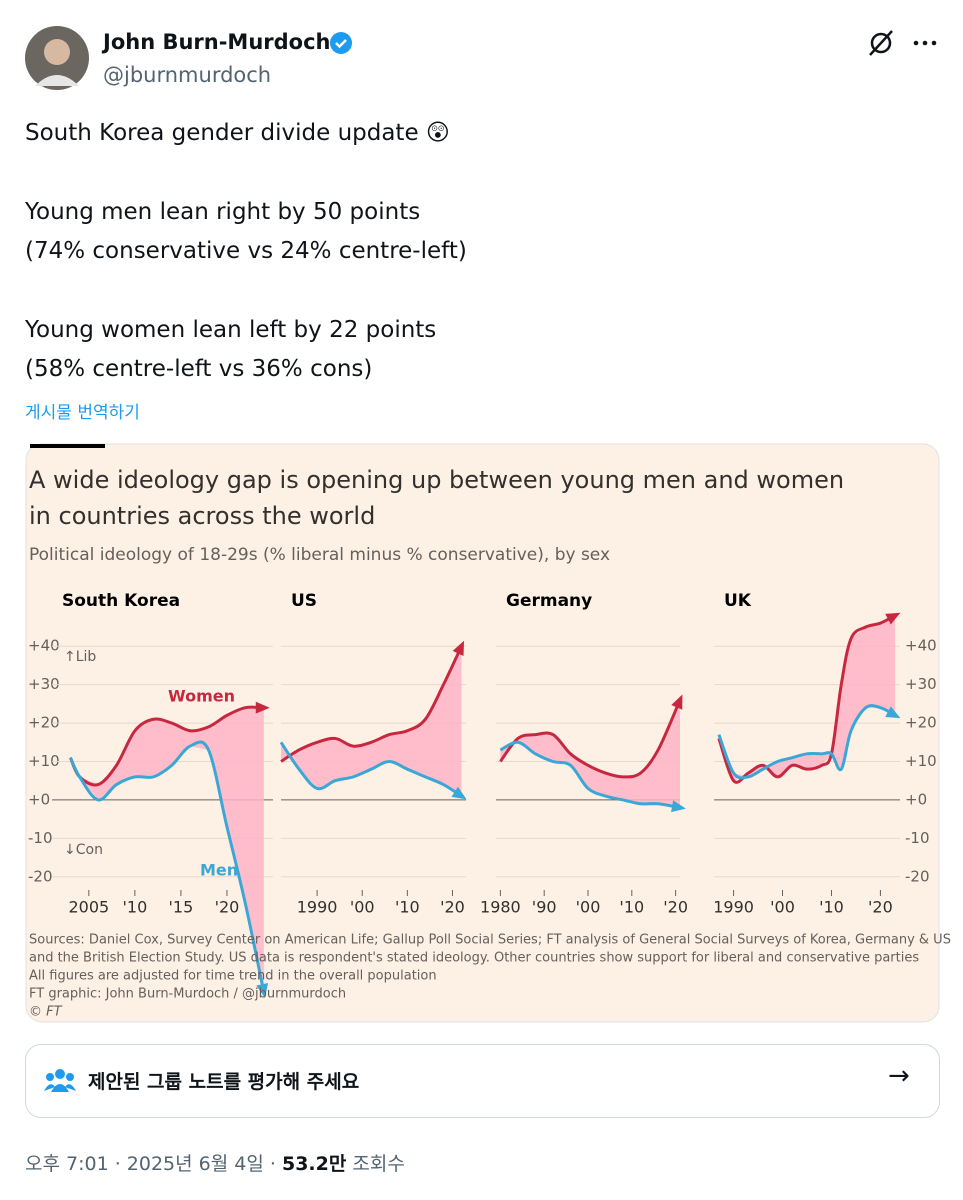  What do you see at coordinates (82, 413) in the screenshot?
I see `translate-link: 게시물 번역하기` at bounding box center [82, 413].